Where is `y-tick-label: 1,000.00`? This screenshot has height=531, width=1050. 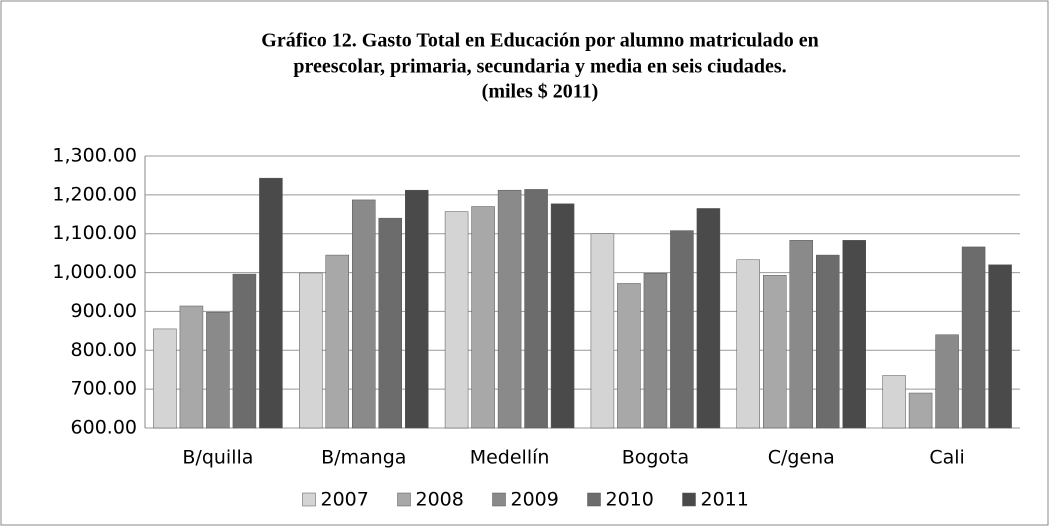 y-tick-label: 1,000.00 is located at coordinates (94, 272).